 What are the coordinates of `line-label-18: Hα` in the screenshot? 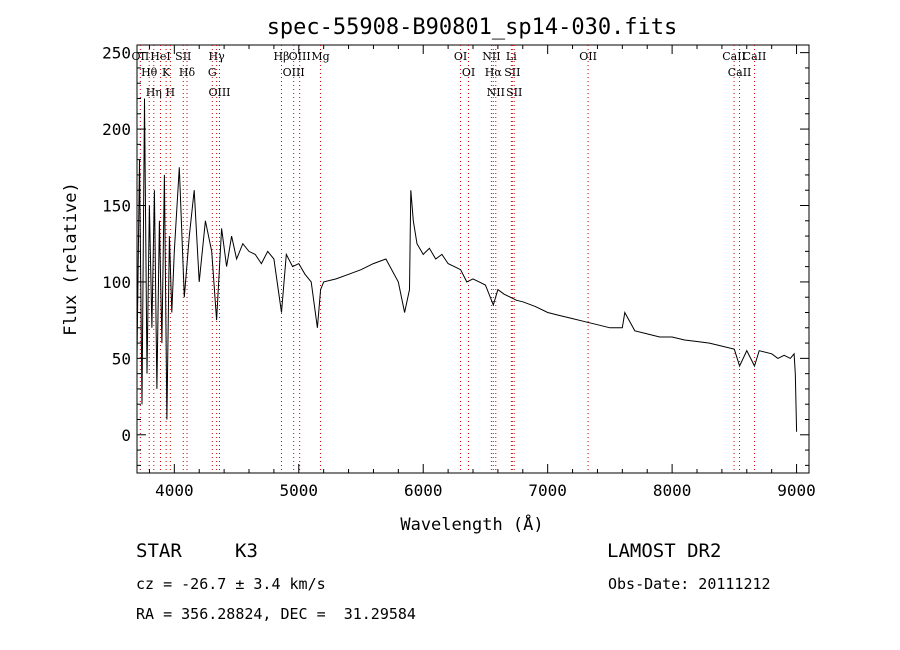 It's located at (494, 72).